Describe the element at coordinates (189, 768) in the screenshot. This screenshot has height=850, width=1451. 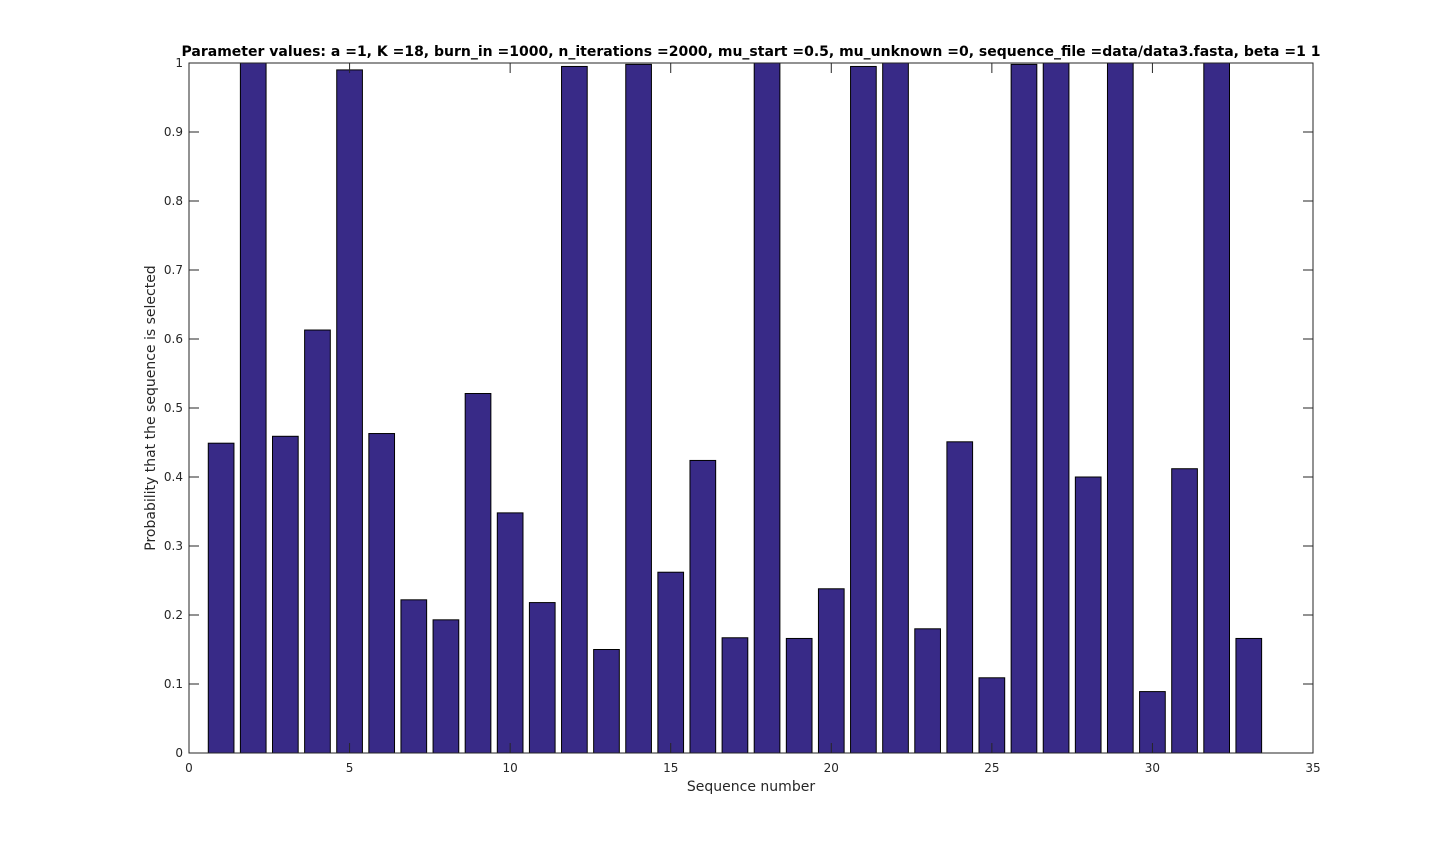
I see `x-tick-label: 0` at that location.